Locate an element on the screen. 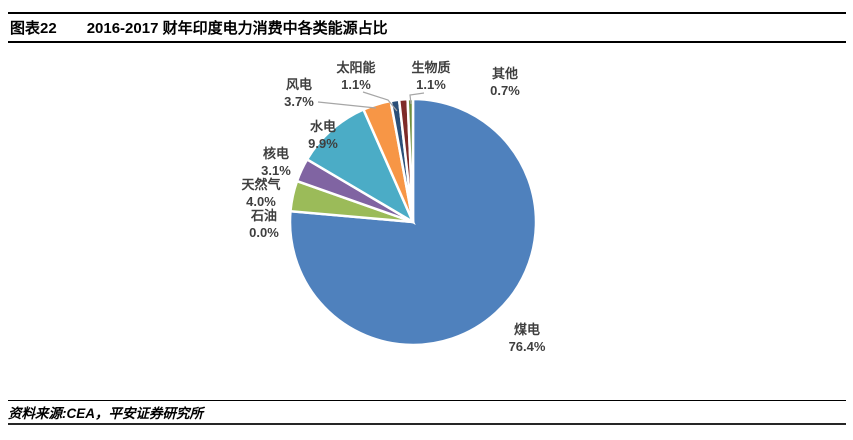 Image resolution: width=853 pixels, height=440 pixels. slice-percent: 9.9% is located at coordinates (323, 143).